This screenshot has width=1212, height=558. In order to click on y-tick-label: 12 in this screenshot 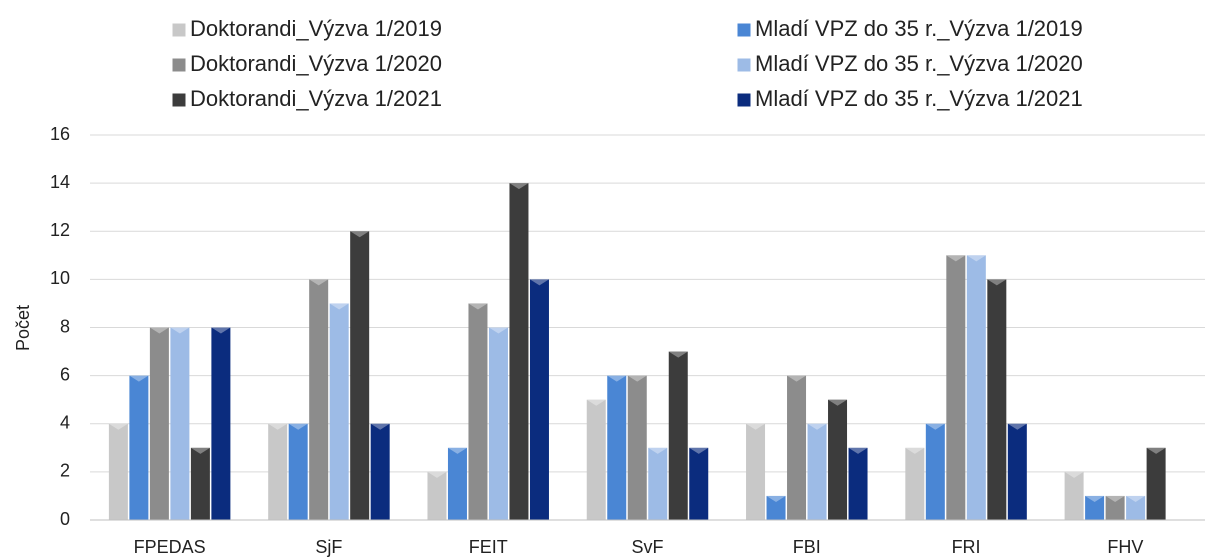, I will do `click(60, 230)`.